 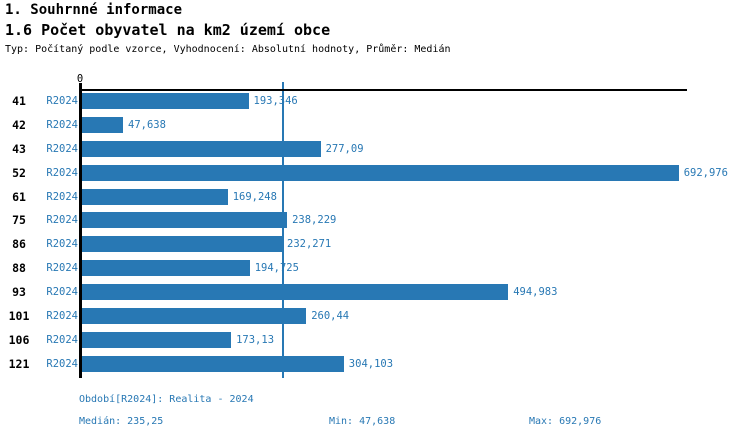 I want to click on bar-value-label: 194,725, so click(x=276, y=268).